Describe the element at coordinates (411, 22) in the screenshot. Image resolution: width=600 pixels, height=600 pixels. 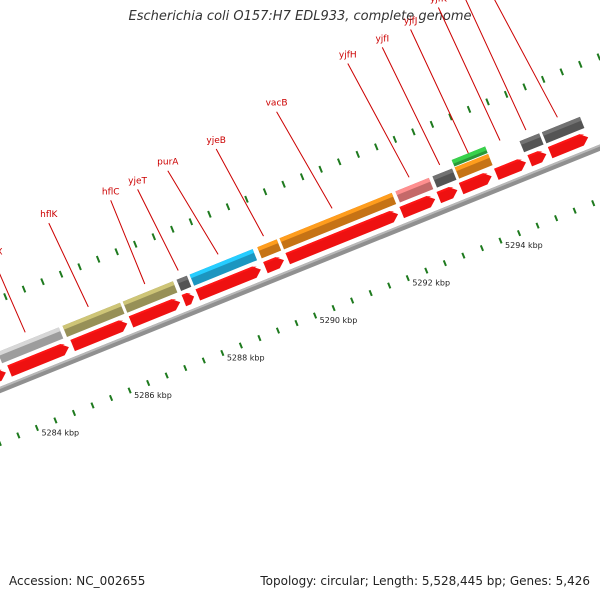
I see `gene-label-yjfJ: yjfJ` at that location.